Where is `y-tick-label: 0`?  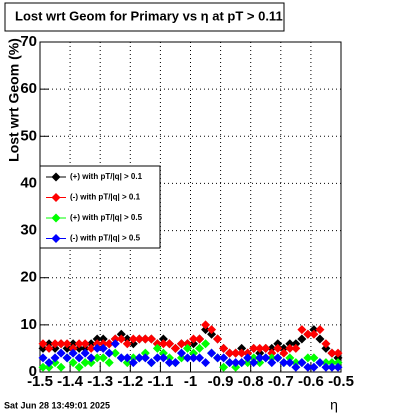
y-tick-label: 0 is located at coordinates (33, 371).